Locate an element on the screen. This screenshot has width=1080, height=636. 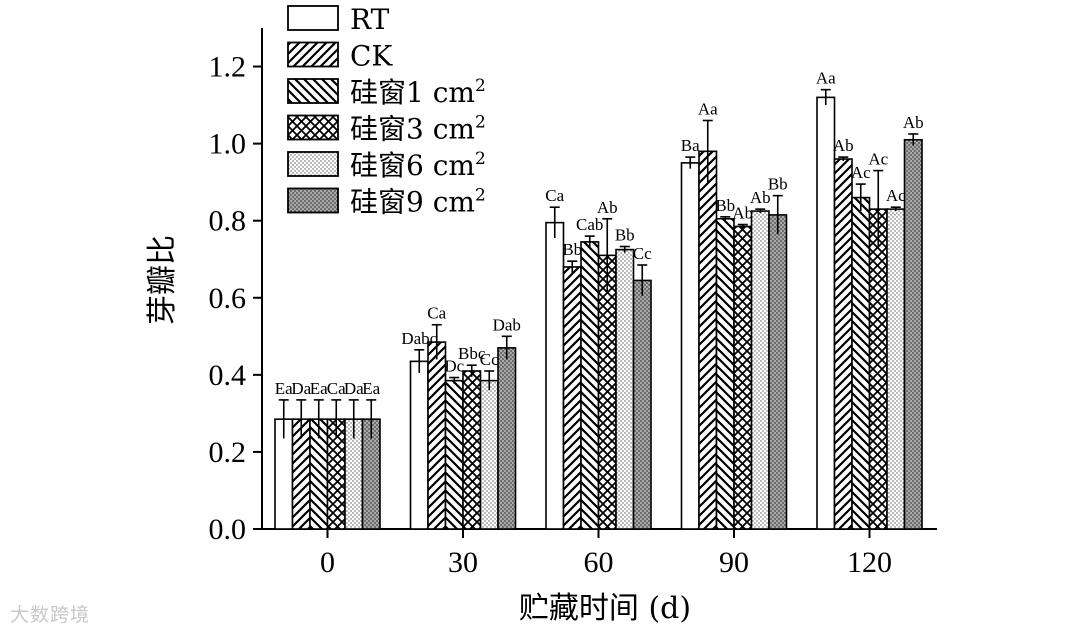
legend-label: 硅窗1 cm2 is located at coordinates (418, 92).